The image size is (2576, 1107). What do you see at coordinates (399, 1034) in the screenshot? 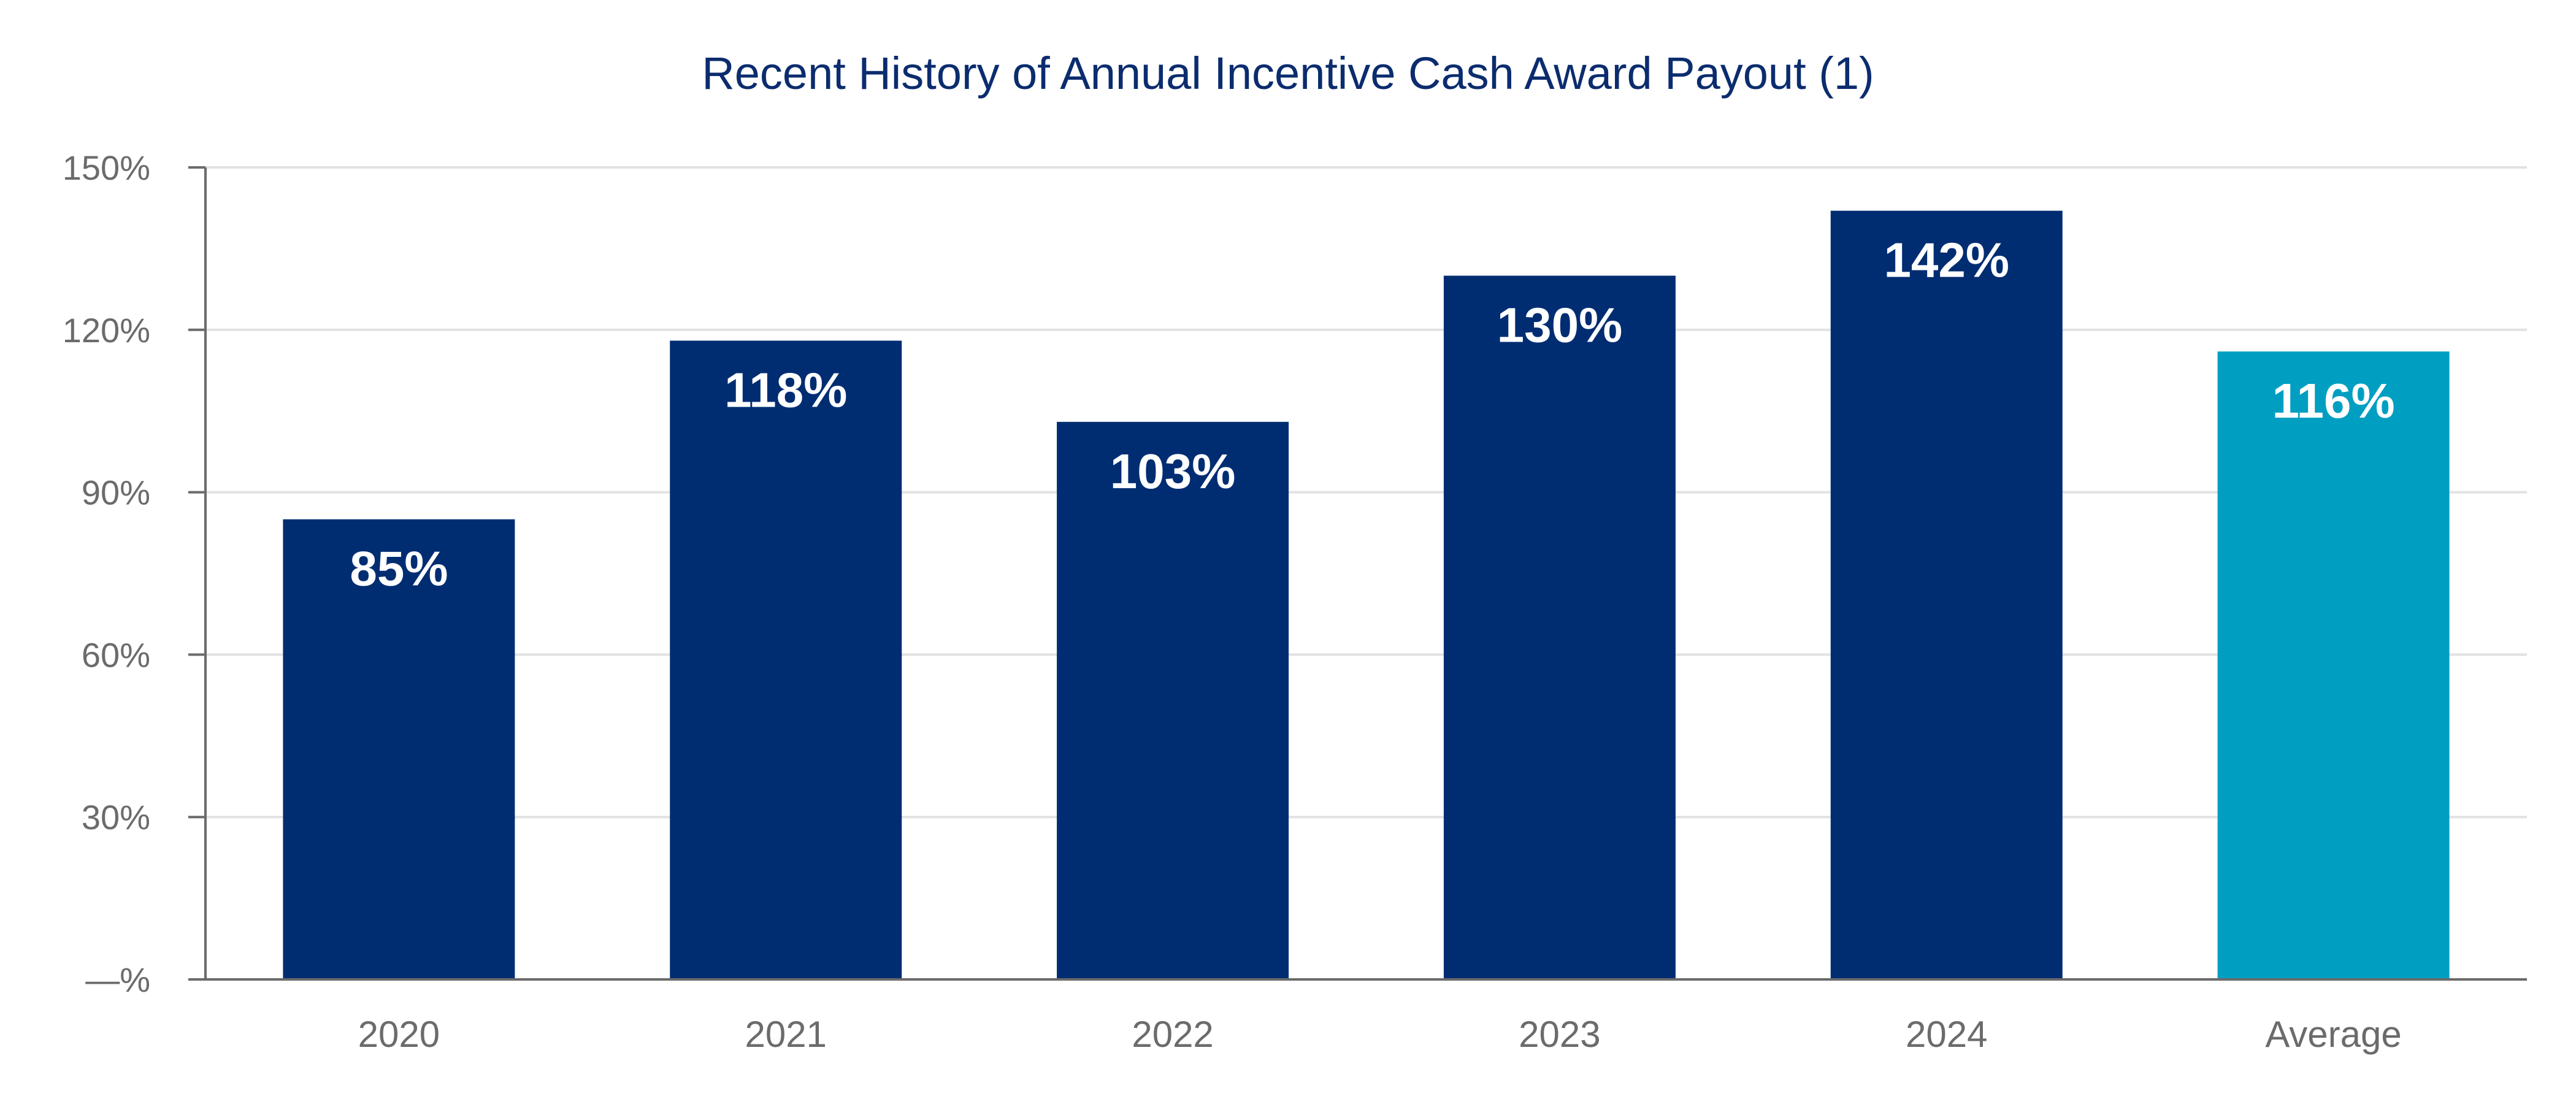
I see `x-category-label: 2020` at bounding box center [399, 1034].